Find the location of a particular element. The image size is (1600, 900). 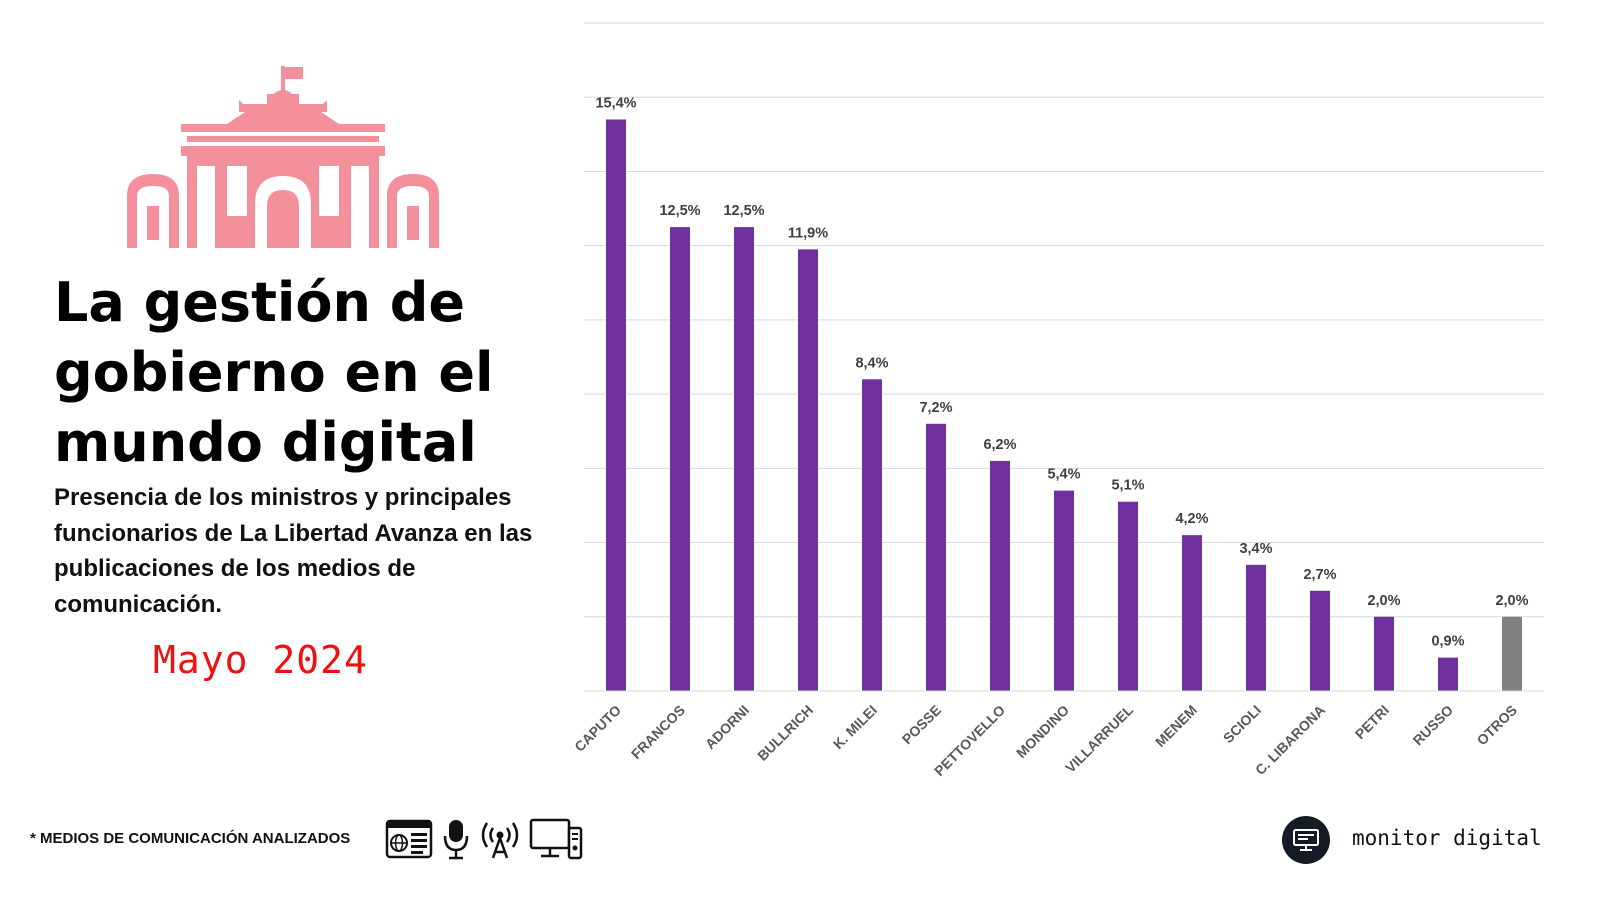

media-icons is located at coordinates (484, 839).